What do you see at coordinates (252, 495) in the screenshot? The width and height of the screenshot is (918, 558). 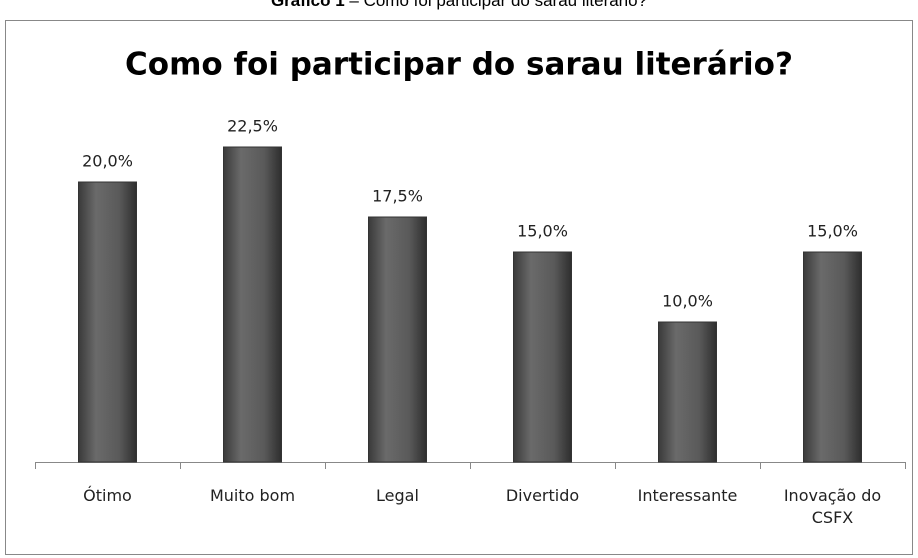 I see `x-tick-label: Muito bom` at bounding box center [252, 495].